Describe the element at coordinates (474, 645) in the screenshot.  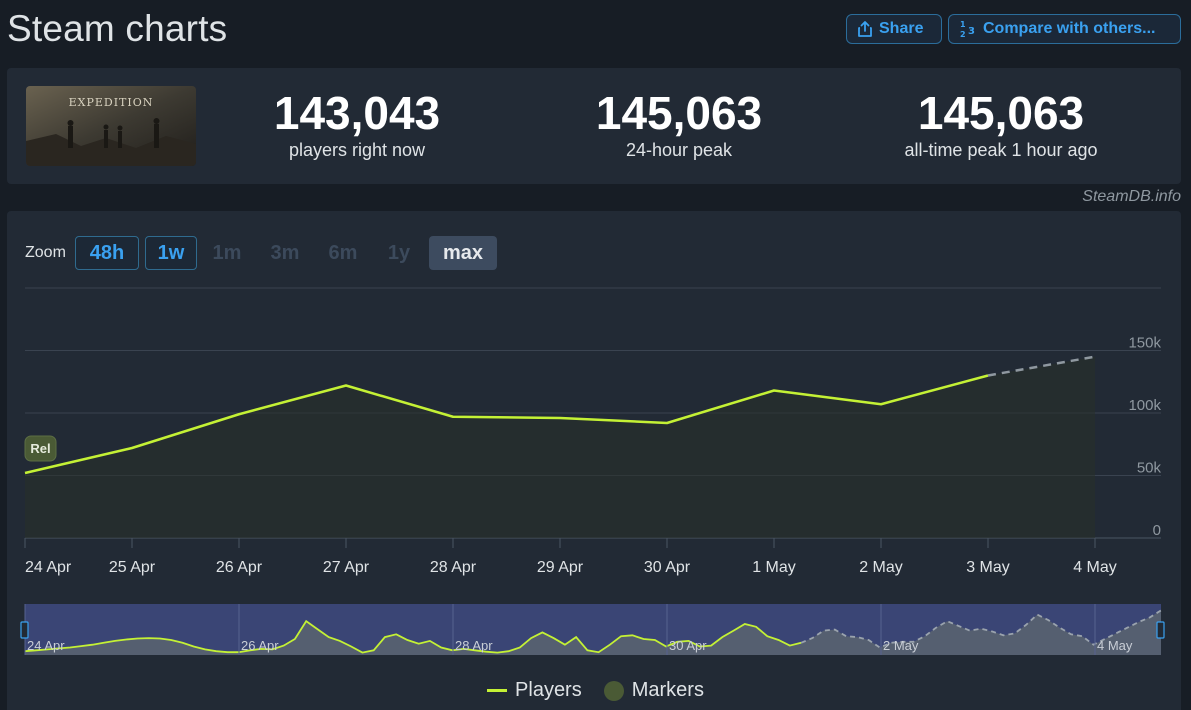
I see `navigator-tick-label: 28 Apr` at that location.